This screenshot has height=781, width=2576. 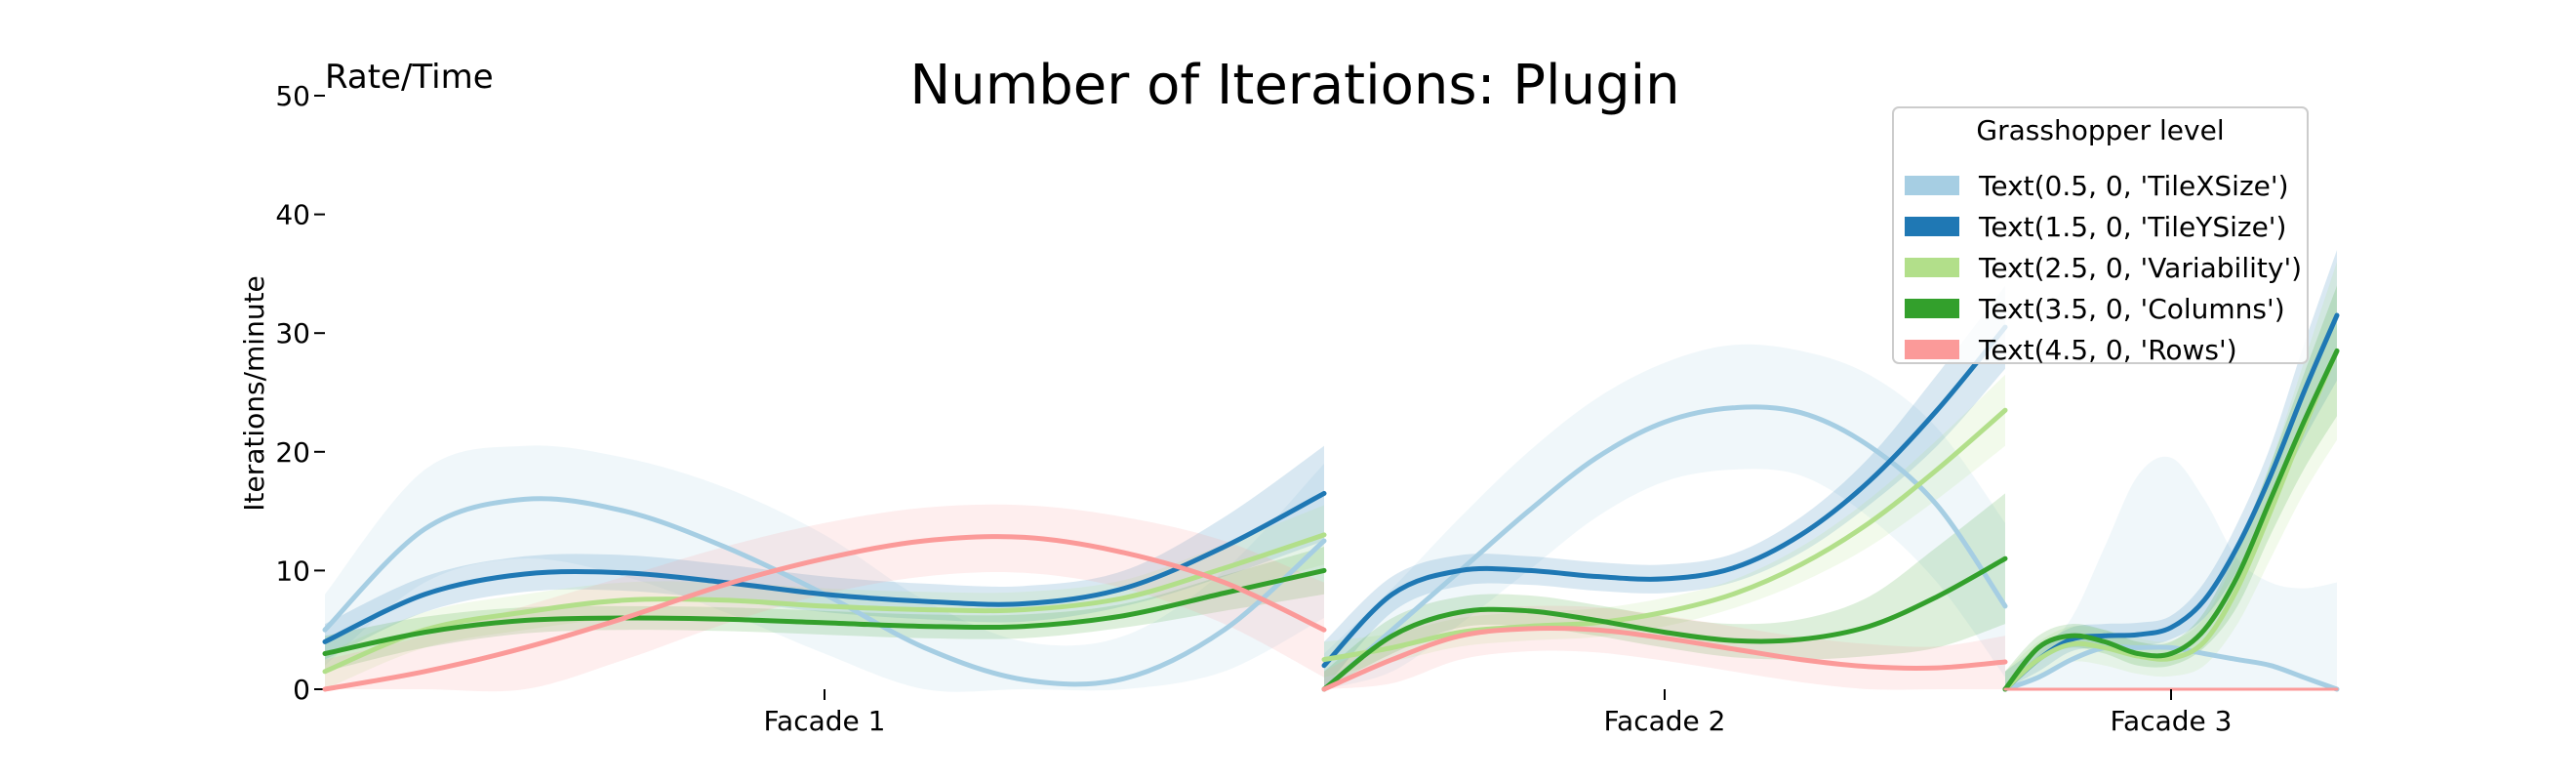 I want to click on y-axis-label: Iterations/minute, so click(x=254, y=393).